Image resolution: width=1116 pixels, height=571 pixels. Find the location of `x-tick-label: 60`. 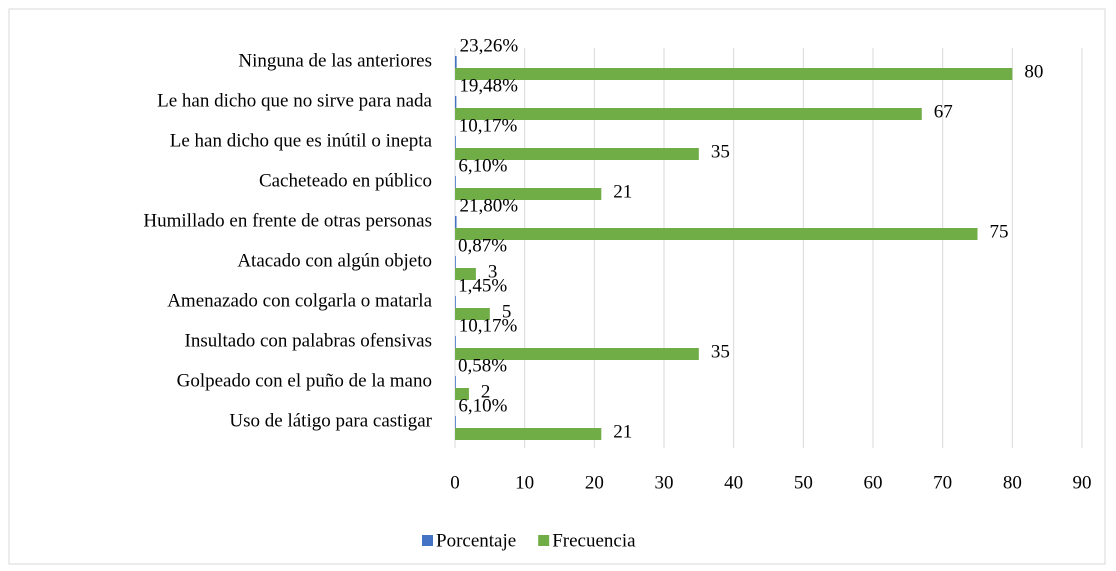

x-tick-label: 60 is located at coordinates (873, 482).